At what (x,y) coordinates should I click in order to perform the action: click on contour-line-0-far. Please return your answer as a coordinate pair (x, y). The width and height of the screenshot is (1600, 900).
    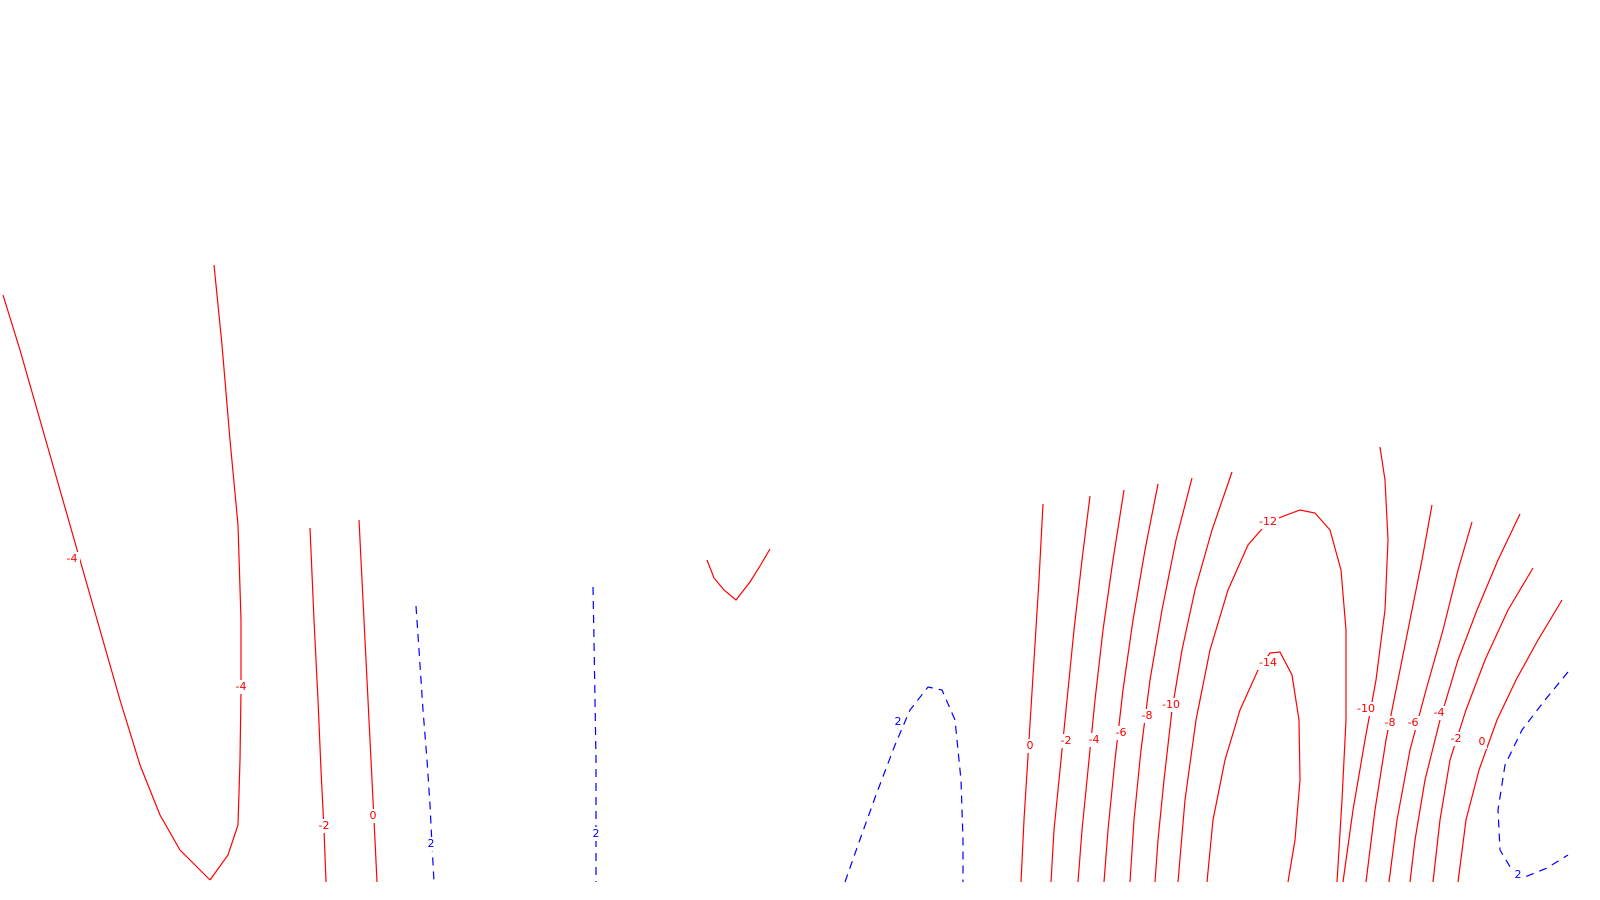
    Looking at the image, I should click on (1510, 741).